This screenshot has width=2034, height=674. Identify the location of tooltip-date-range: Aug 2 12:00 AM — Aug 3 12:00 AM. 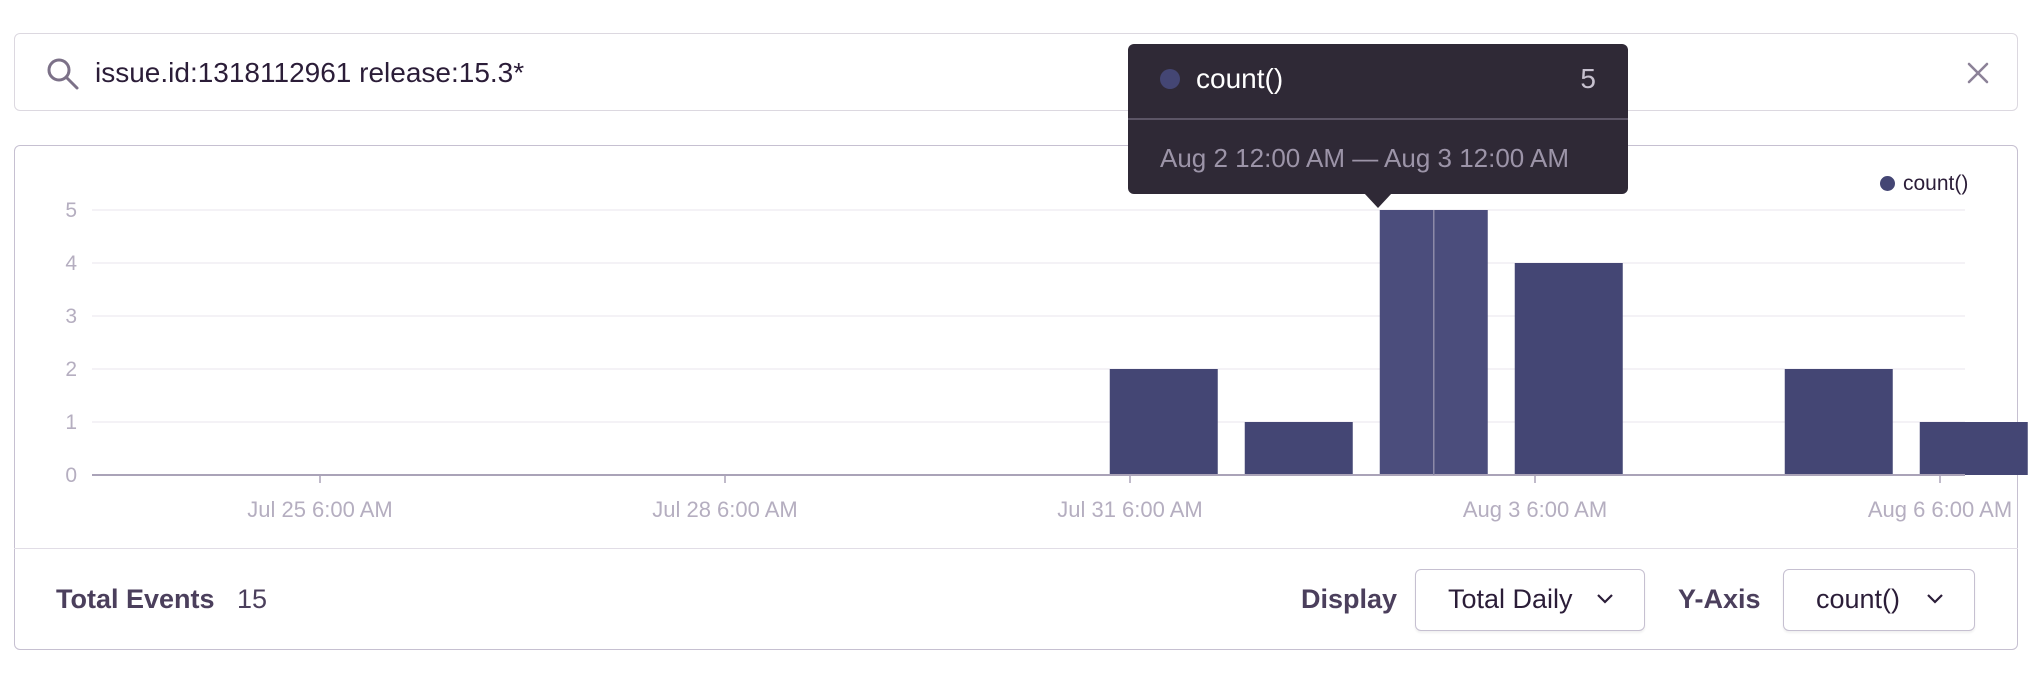
(1365, 158).